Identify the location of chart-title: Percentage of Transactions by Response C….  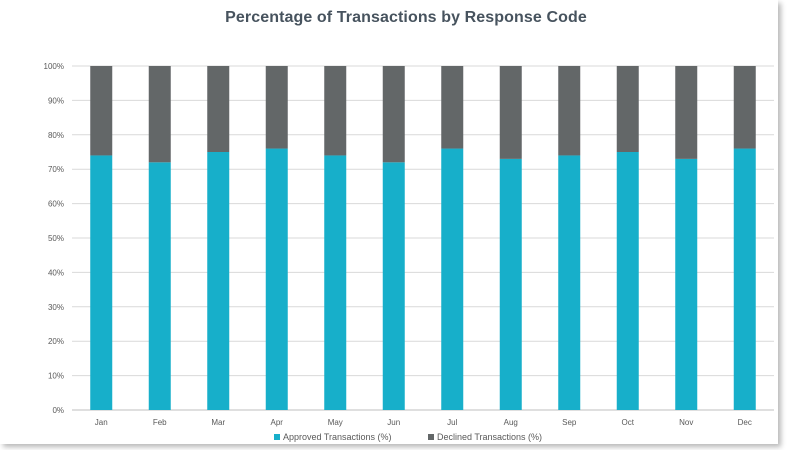
(406, 17).